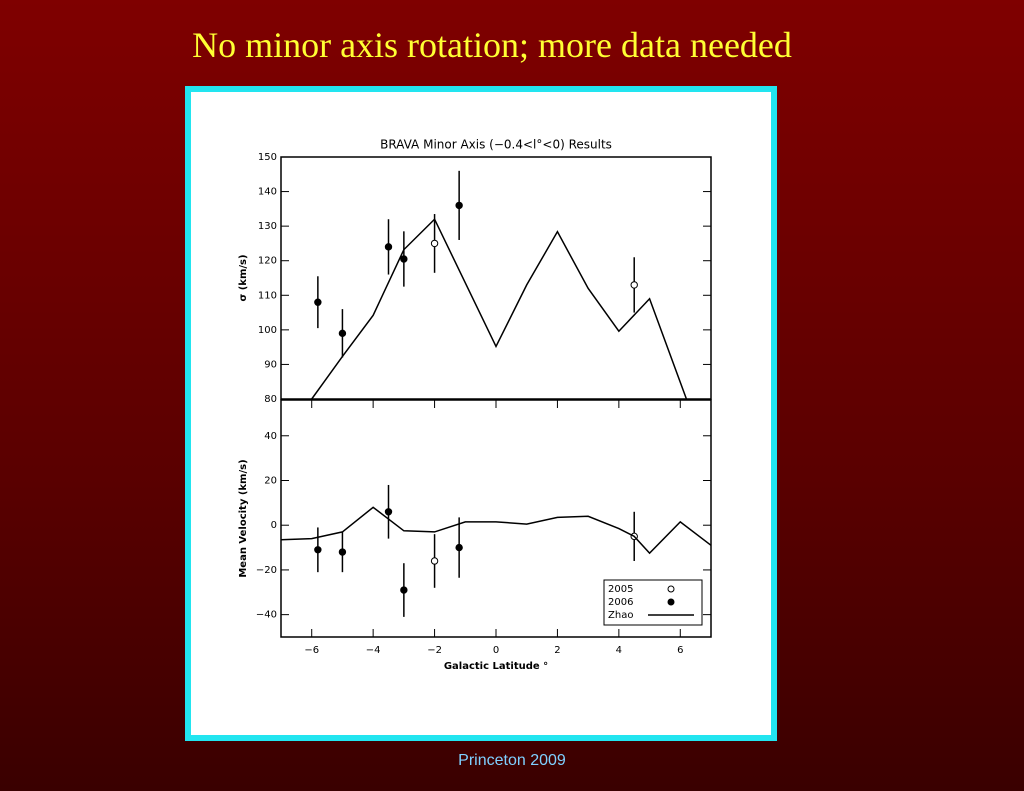  What do you see at coordinates (274, 525) in the screenshot?
I see `y-tick-label: 0` at bounding box center [274, 525].